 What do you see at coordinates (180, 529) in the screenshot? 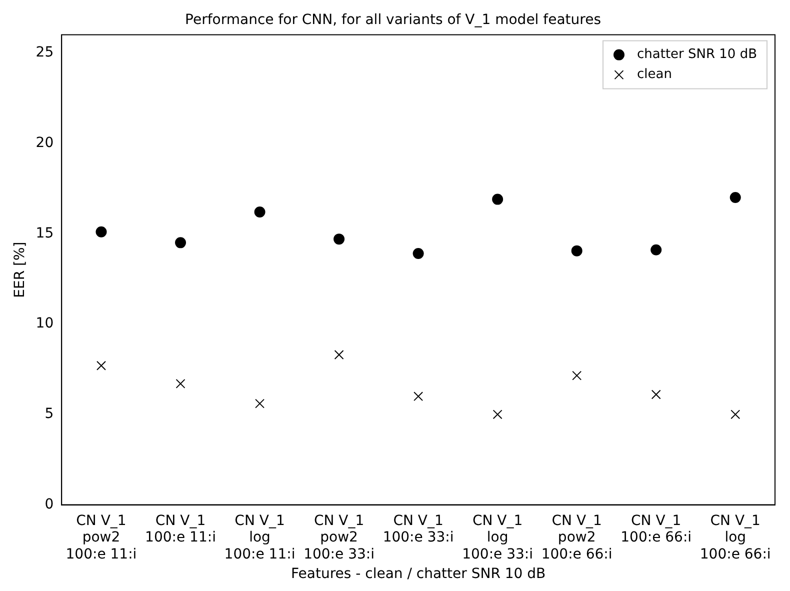
I see `x-tick-label: CN V_1 100:e 11:i` at bounding box center [180, 529].